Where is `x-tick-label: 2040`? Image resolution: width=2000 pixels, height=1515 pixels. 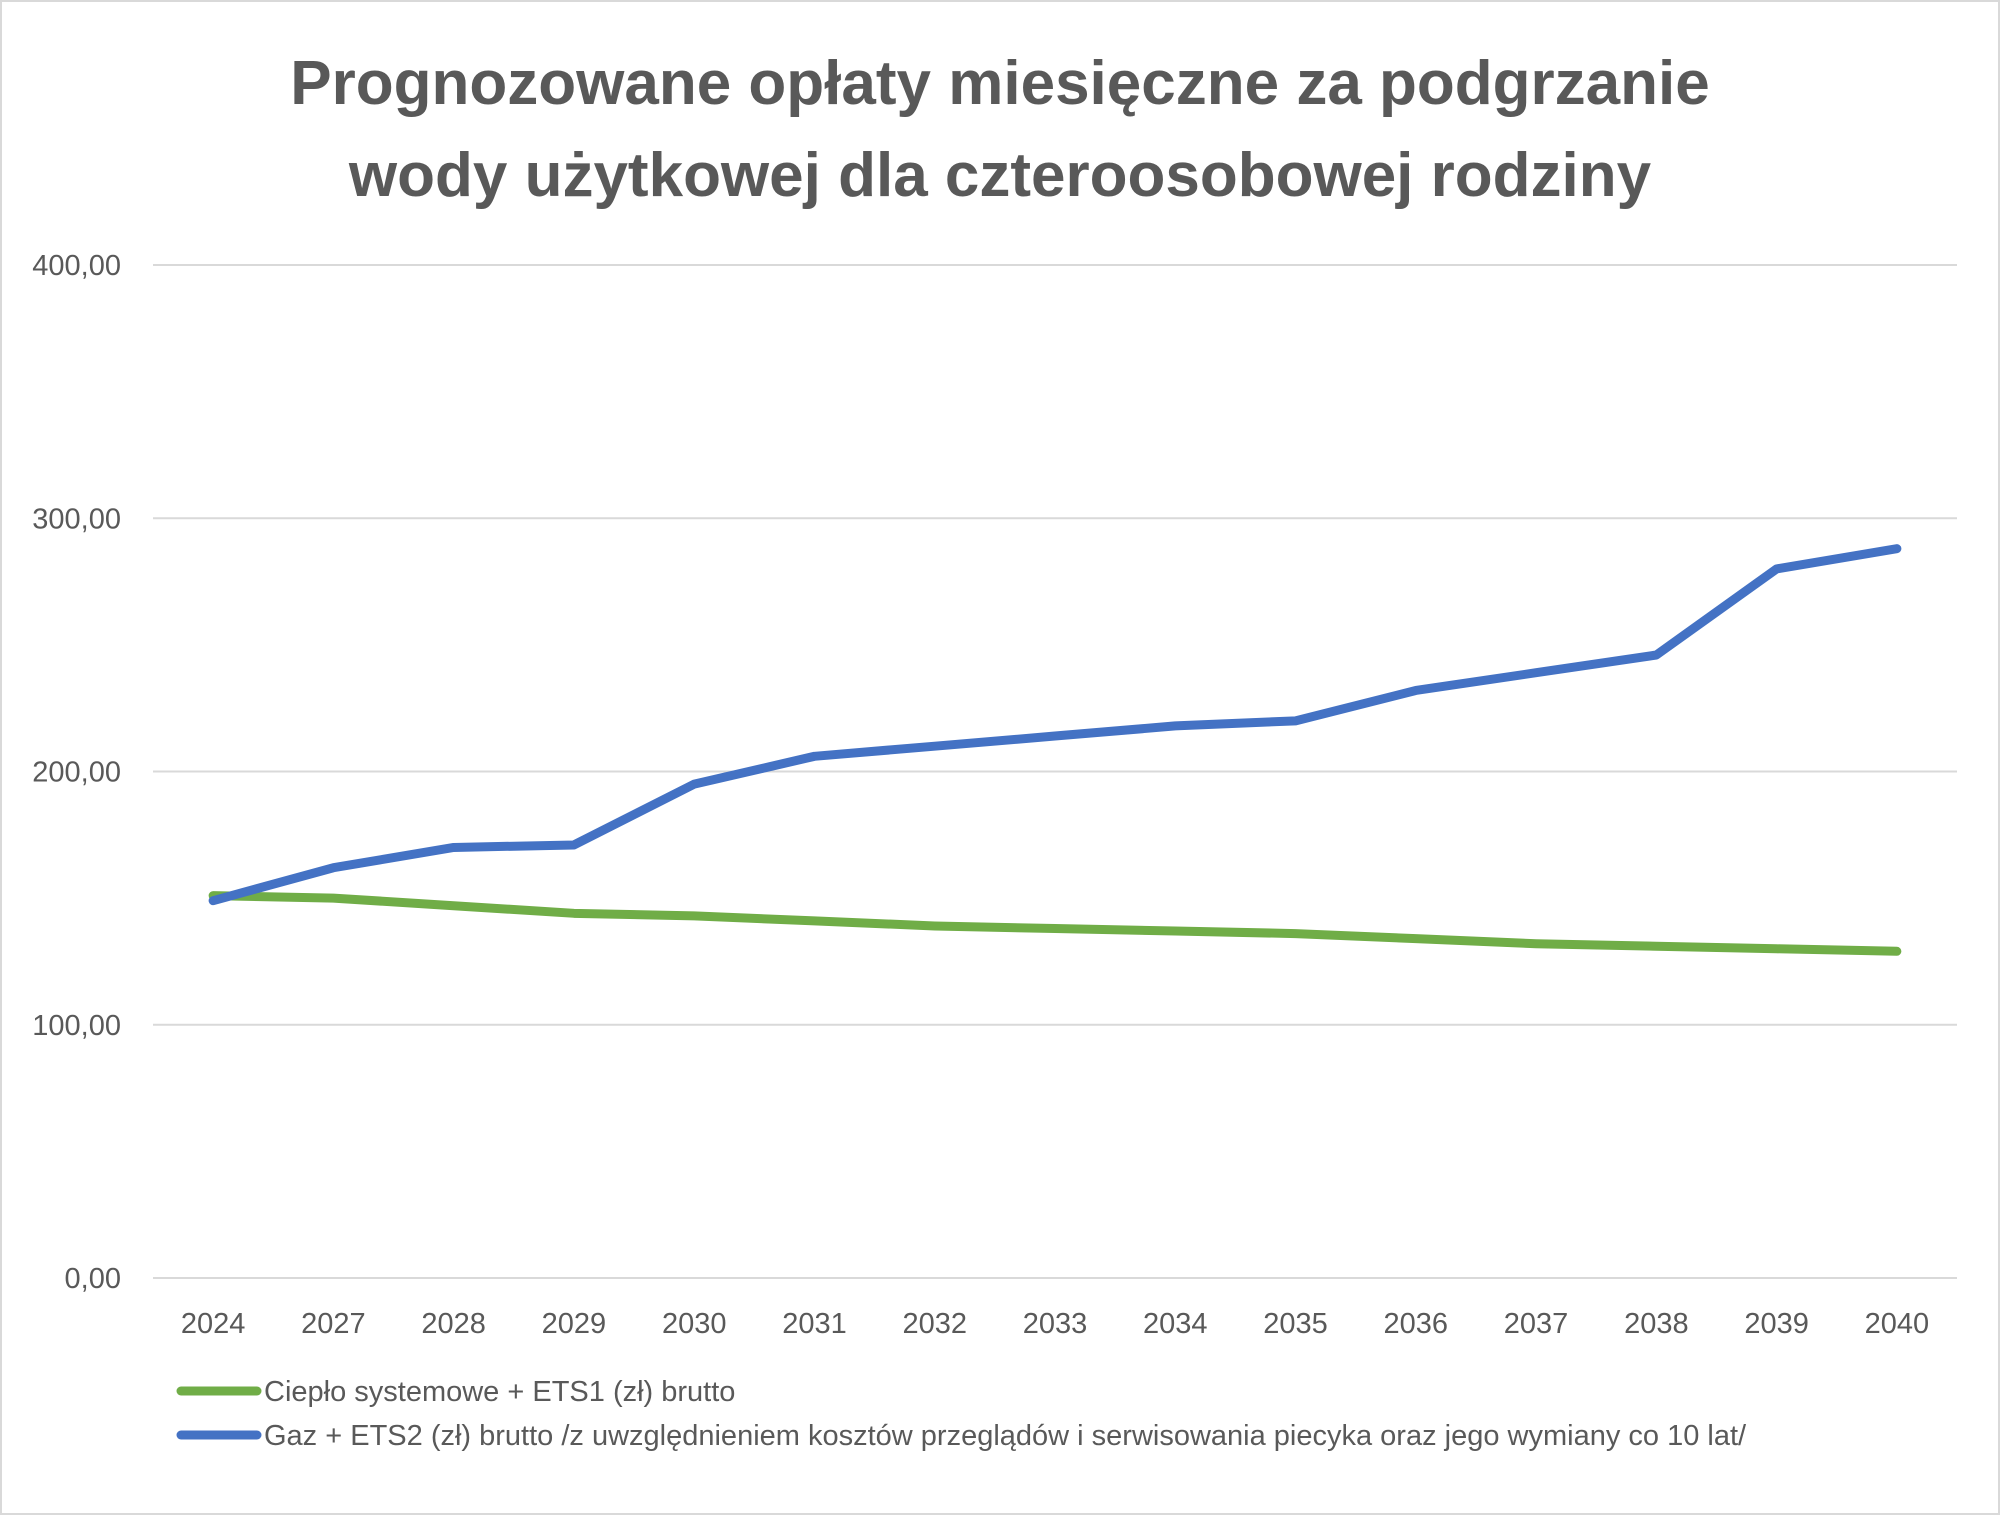 x-tick-label: 2040 is located at coordinates (1897, 1324).